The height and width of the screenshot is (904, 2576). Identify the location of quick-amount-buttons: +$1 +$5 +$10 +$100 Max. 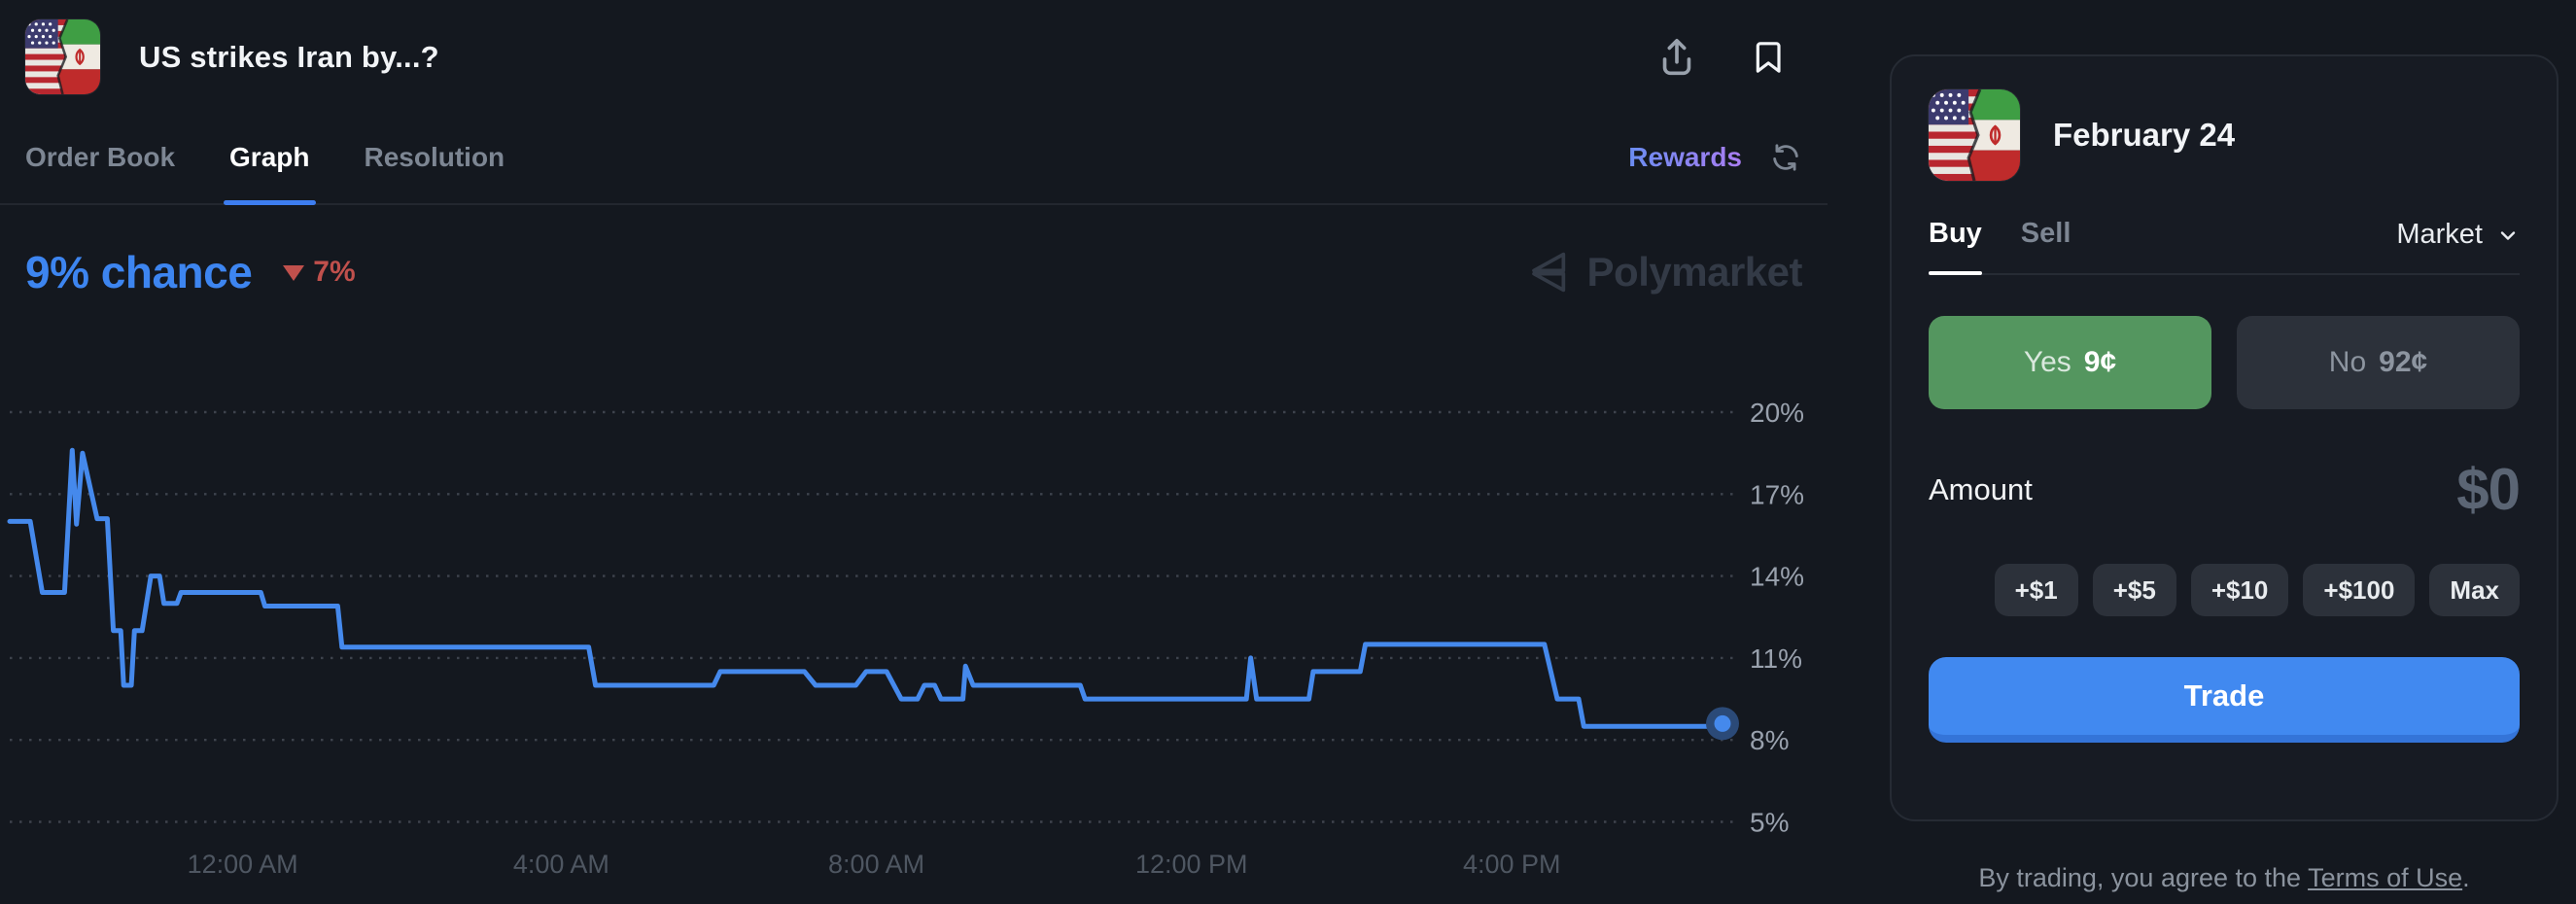
(2224, 590).